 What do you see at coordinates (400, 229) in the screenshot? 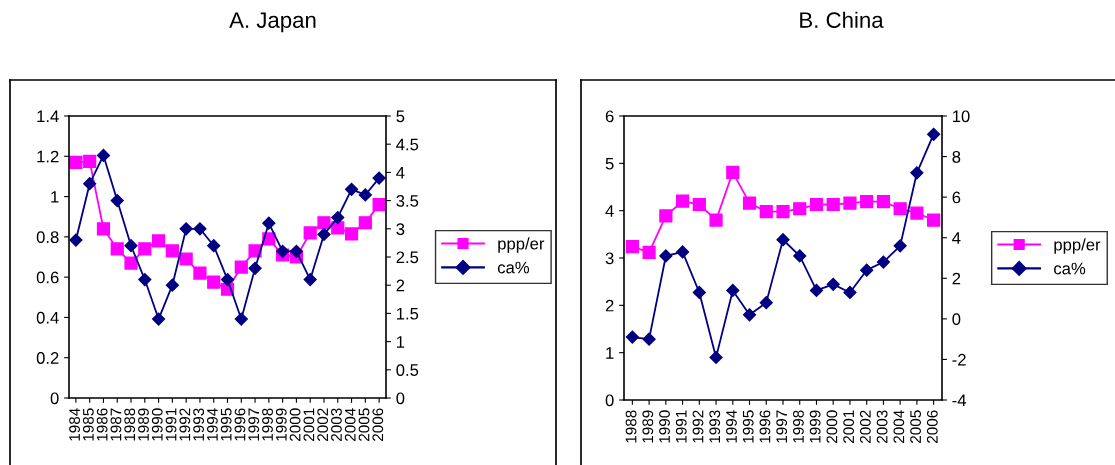
I see `y2-tick-label: 3` at bounding box center [400, 229].